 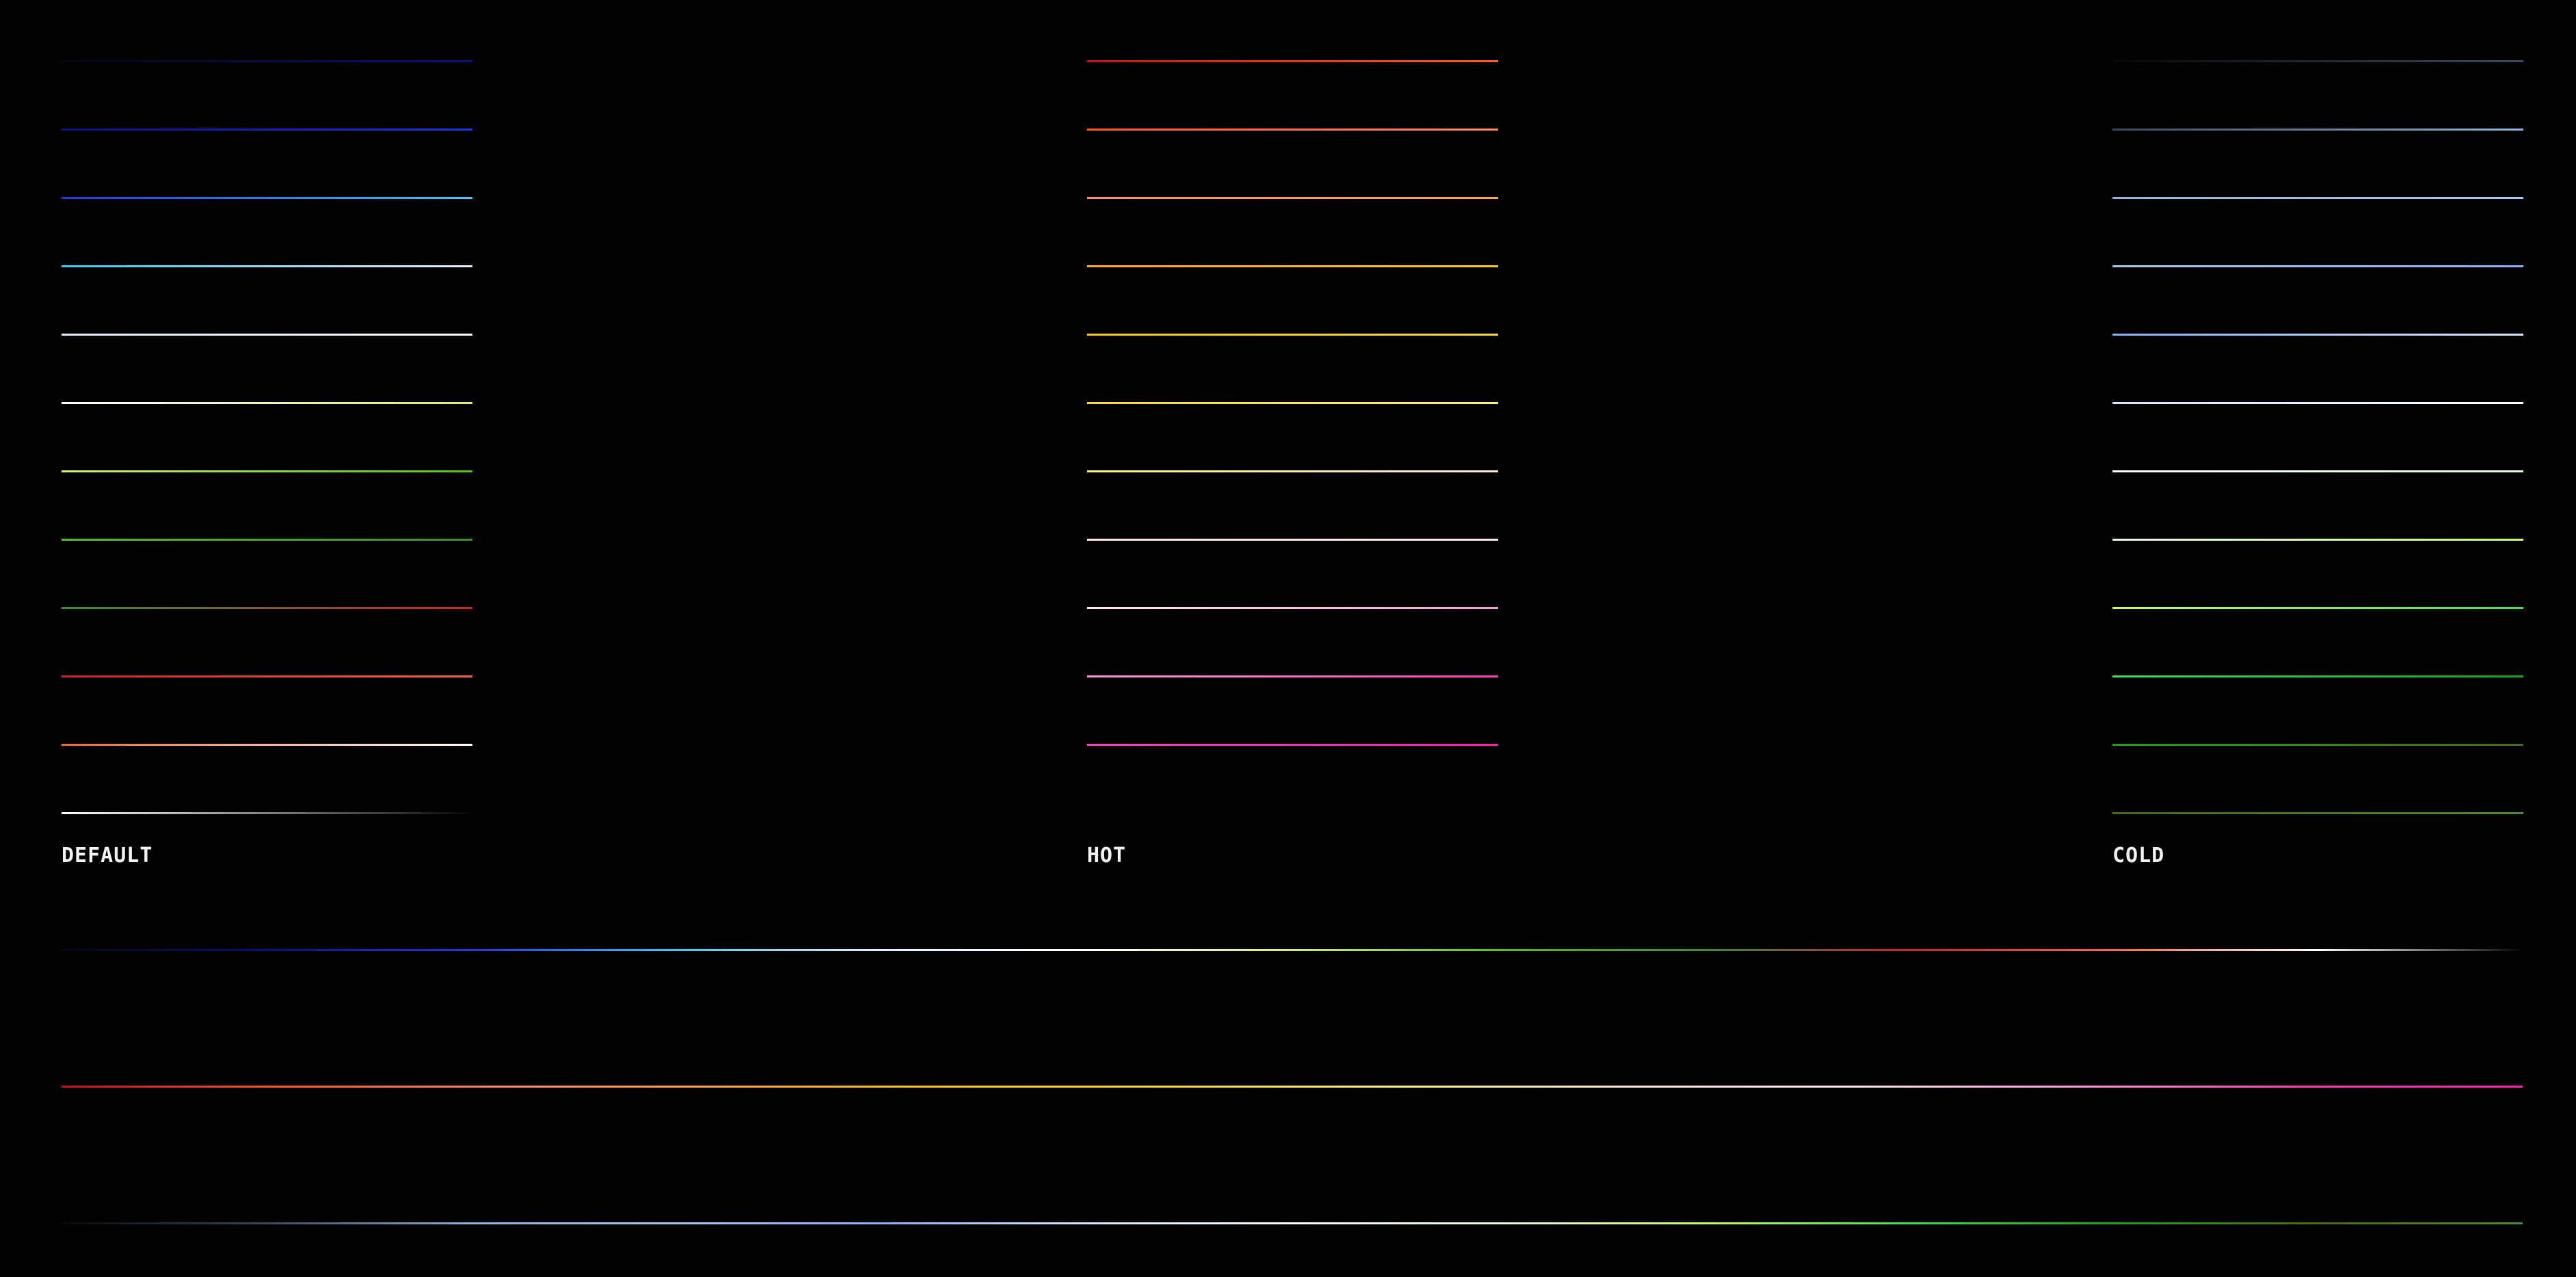 What do you see at coordinates (1106, 856) in the screenshot?
I see `palette-label-hot: HOT` at bounding box center [1106, 856].